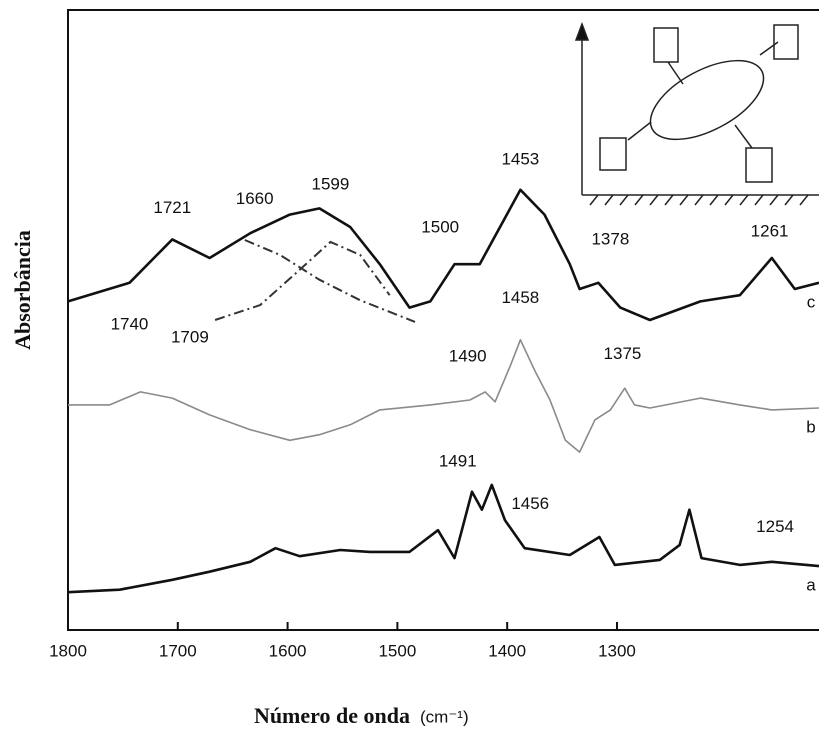 The width and height of the screenshot is (819, 735). What do you see at coordinates (332, 715) in the screenshot?
I see `x-axis-label: Número de onda` at bounding box center [332, 715].